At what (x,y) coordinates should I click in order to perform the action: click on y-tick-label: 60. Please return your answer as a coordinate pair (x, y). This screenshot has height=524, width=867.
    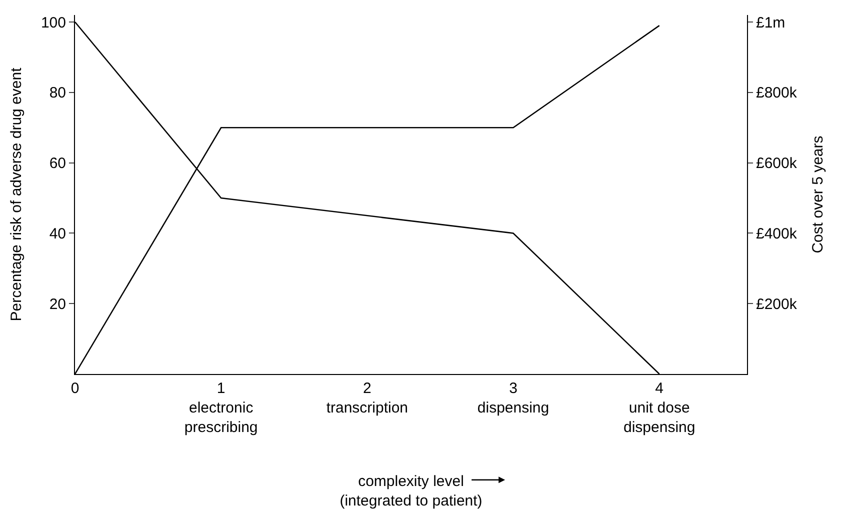
    Looking at the image, I should click on (57, 163).